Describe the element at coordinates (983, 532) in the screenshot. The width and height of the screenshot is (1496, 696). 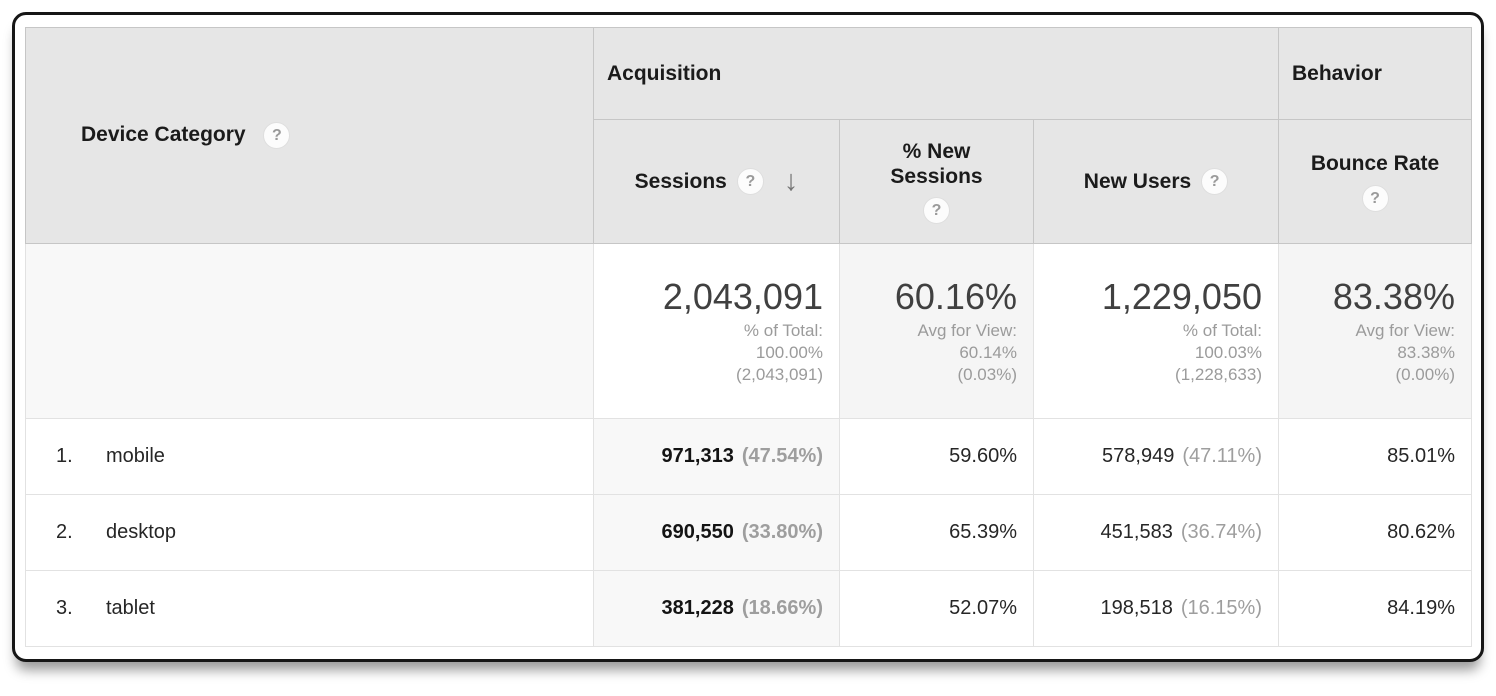
I see `pct-new-sessions-value: 65.39%` at that location.